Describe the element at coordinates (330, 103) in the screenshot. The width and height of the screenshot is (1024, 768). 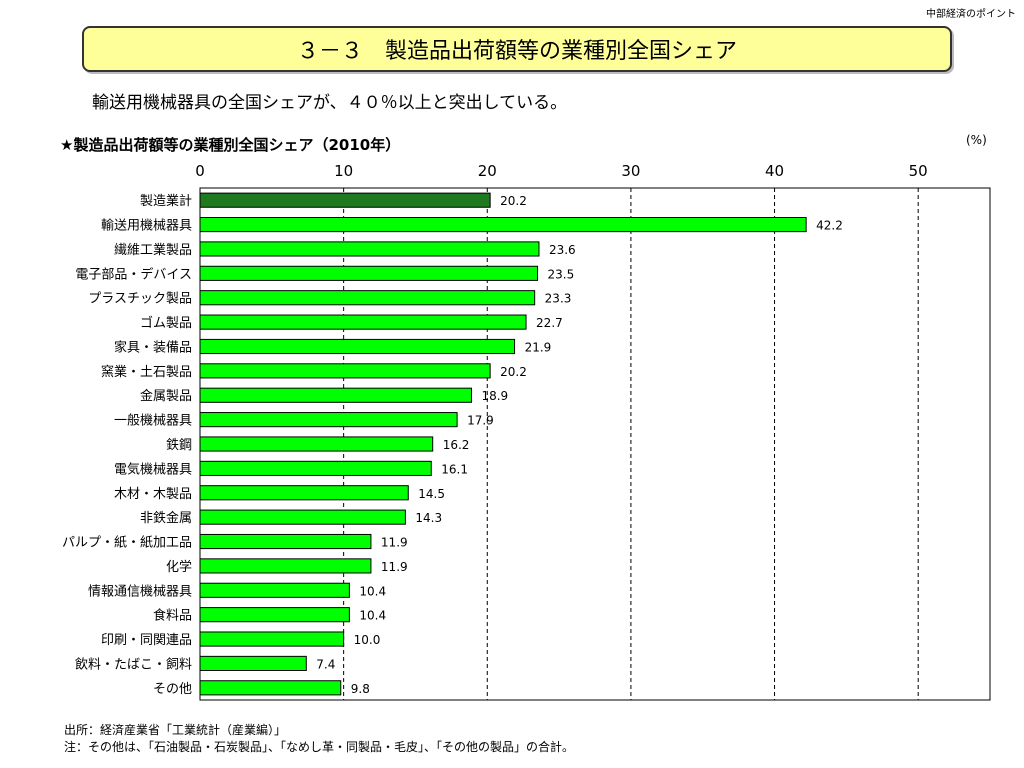
I see `slide-subtitle: 輸送用機械器具の全国シェアが、４０％以上と突出している。` at that location.